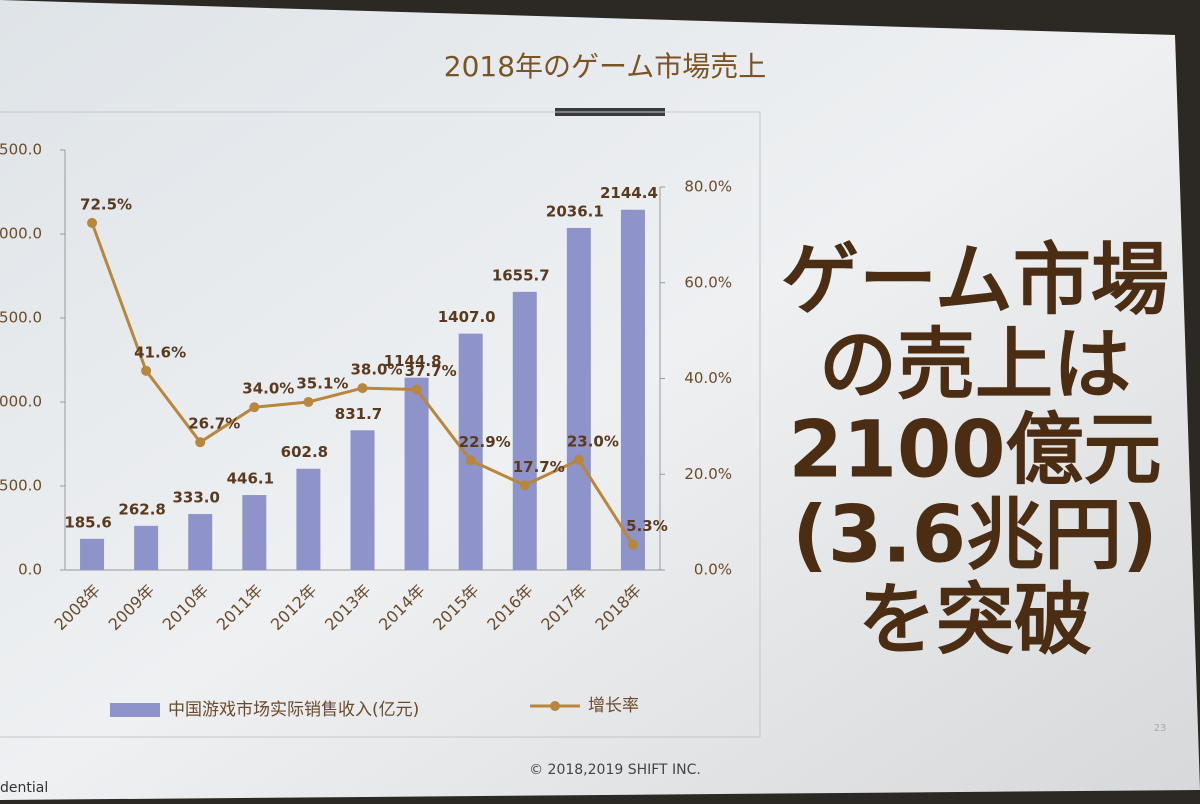 The width and height of the screenshot is (1200, 804). Describe the element at coordinates (975, 365) in the screenshot. I see `headline-line: の売上は` at that location.